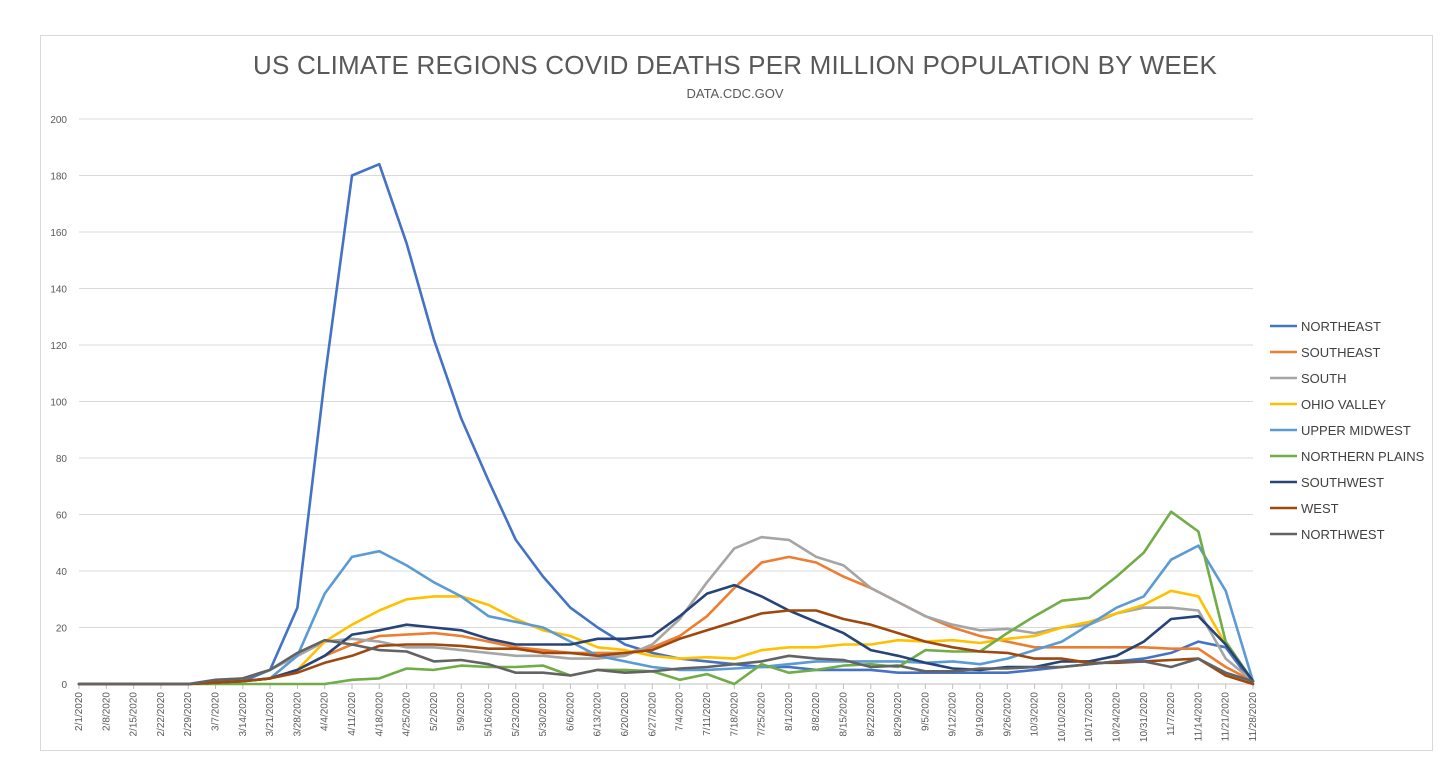 The image size is (1456, 775). I want to click on y-tick-label: 120, so click(58, 346).